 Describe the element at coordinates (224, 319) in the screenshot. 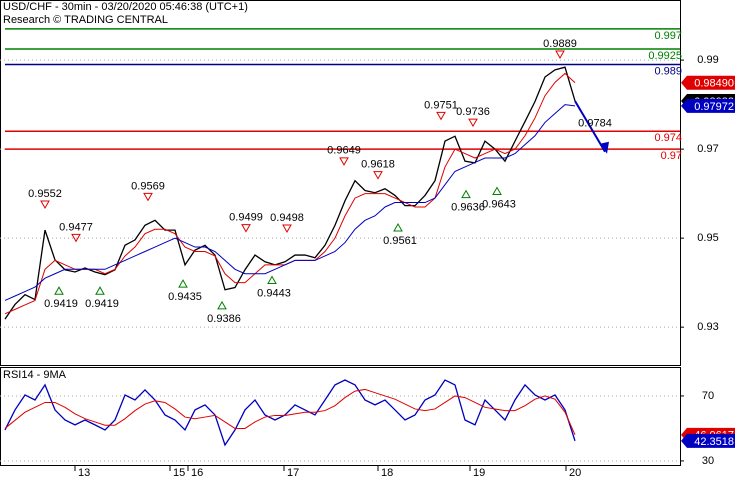

I see `low-label: 0.9386` at that location.